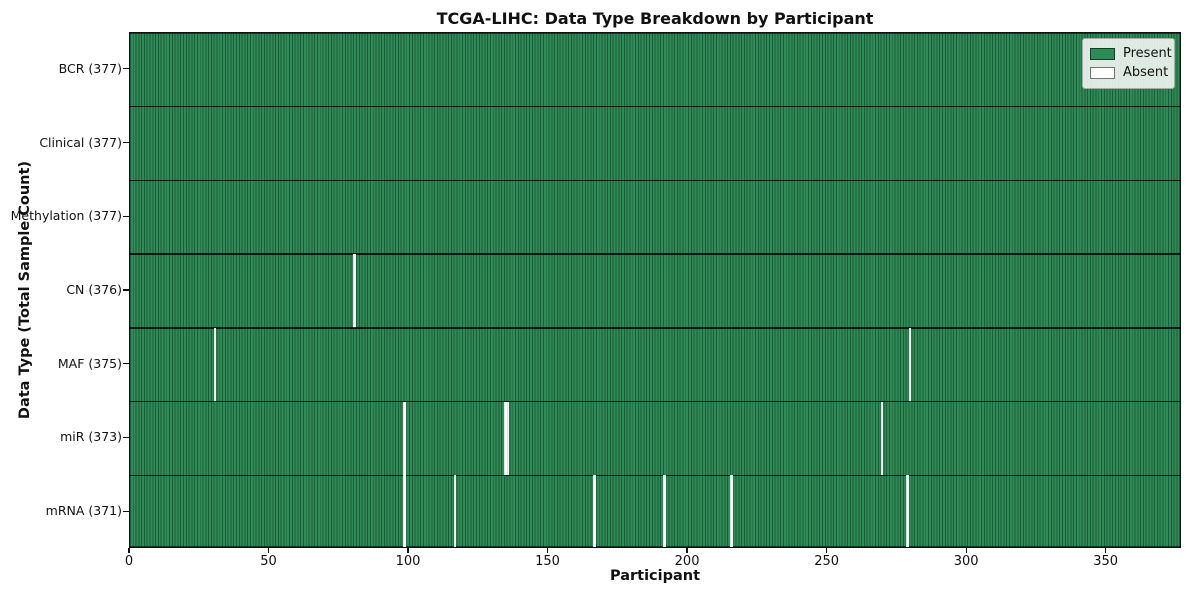 Image resolution: width=1200 pixels, height=600 pixels. What do you see at coordinates (1146, 72) in the screenshot?
I see `legend-label-absent: Absent` at bounding box center [1146, 72].